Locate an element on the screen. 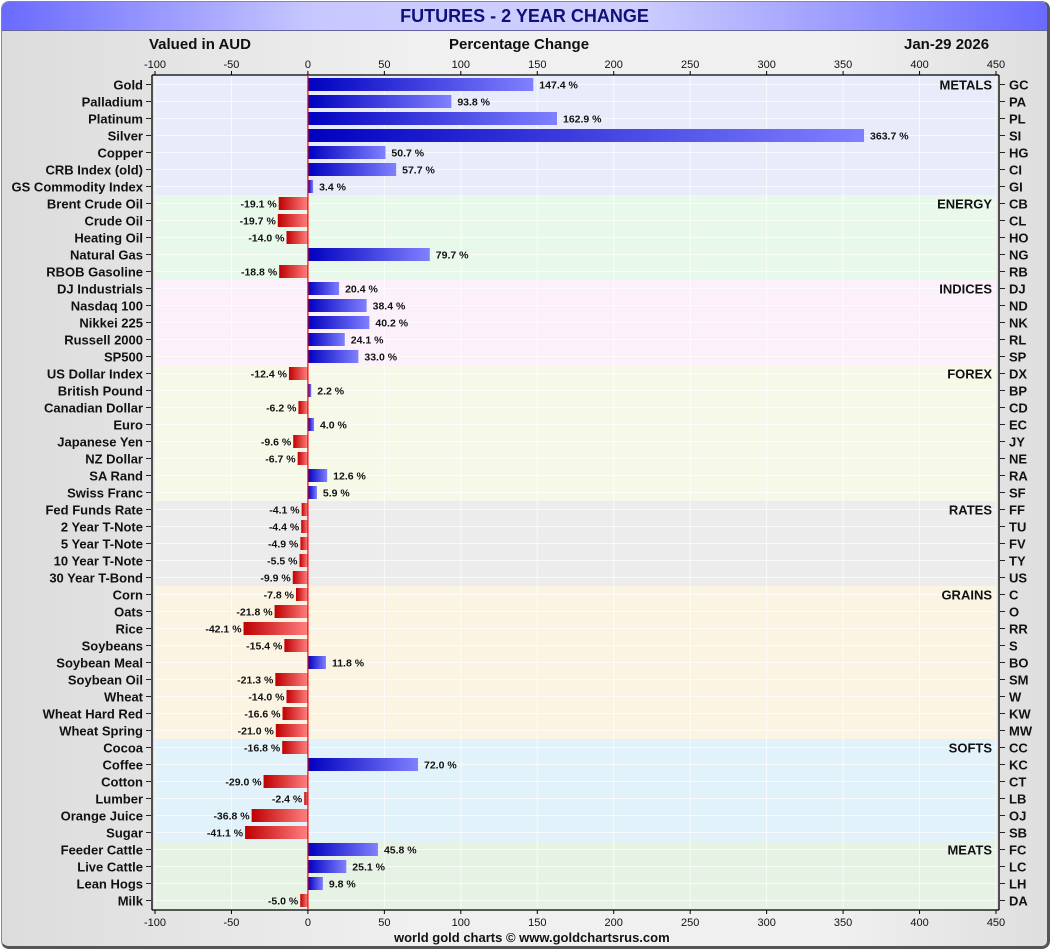 The image size is (1050, 950). code-label: LB is located at coordinates (1017, 799).